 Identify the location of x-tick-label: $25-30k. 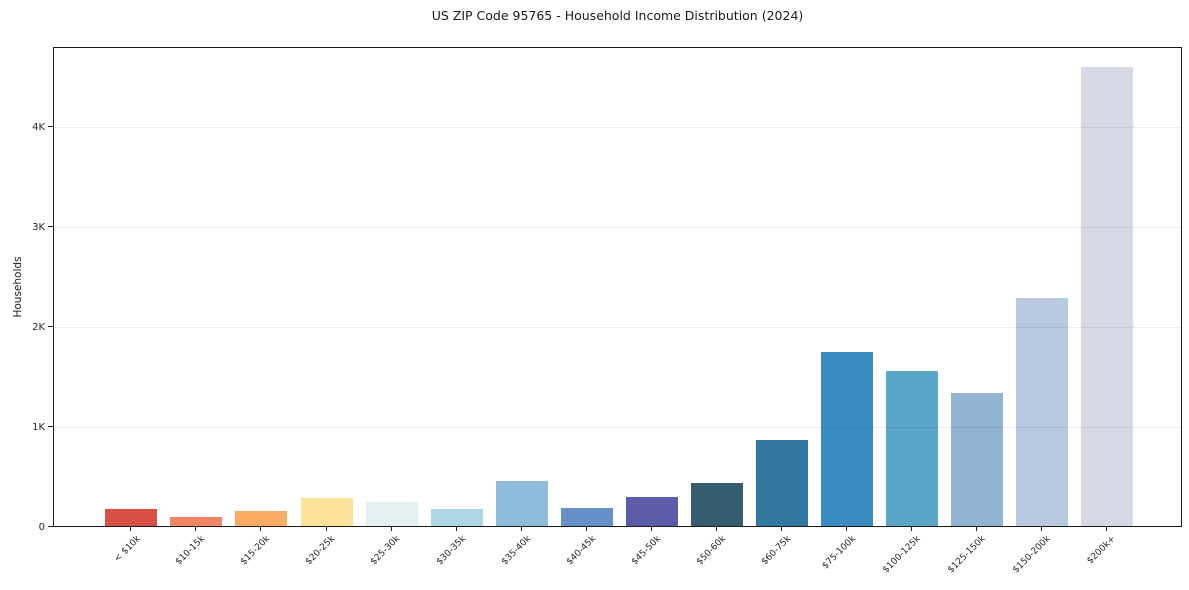
(386, 551).